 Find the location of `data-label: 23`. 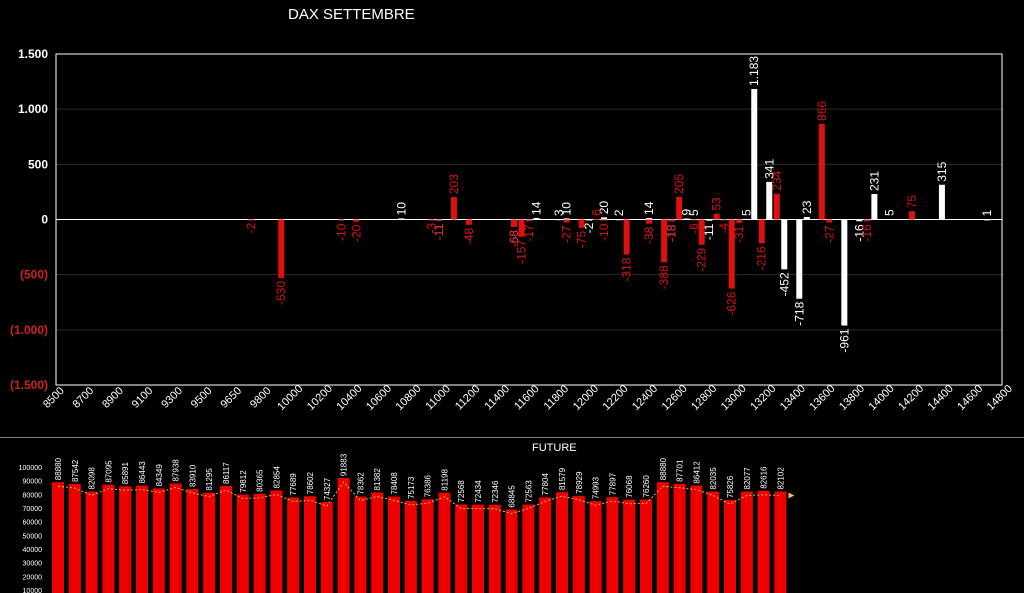

data-label: 23 is located at coordinates (807, 207).